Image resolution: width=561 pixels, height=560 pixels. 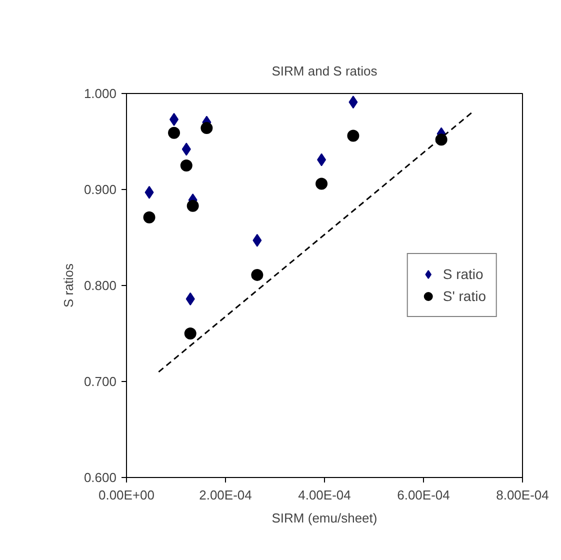 I want to click on legend-label: S' ratio, so click(x=464, y=296).